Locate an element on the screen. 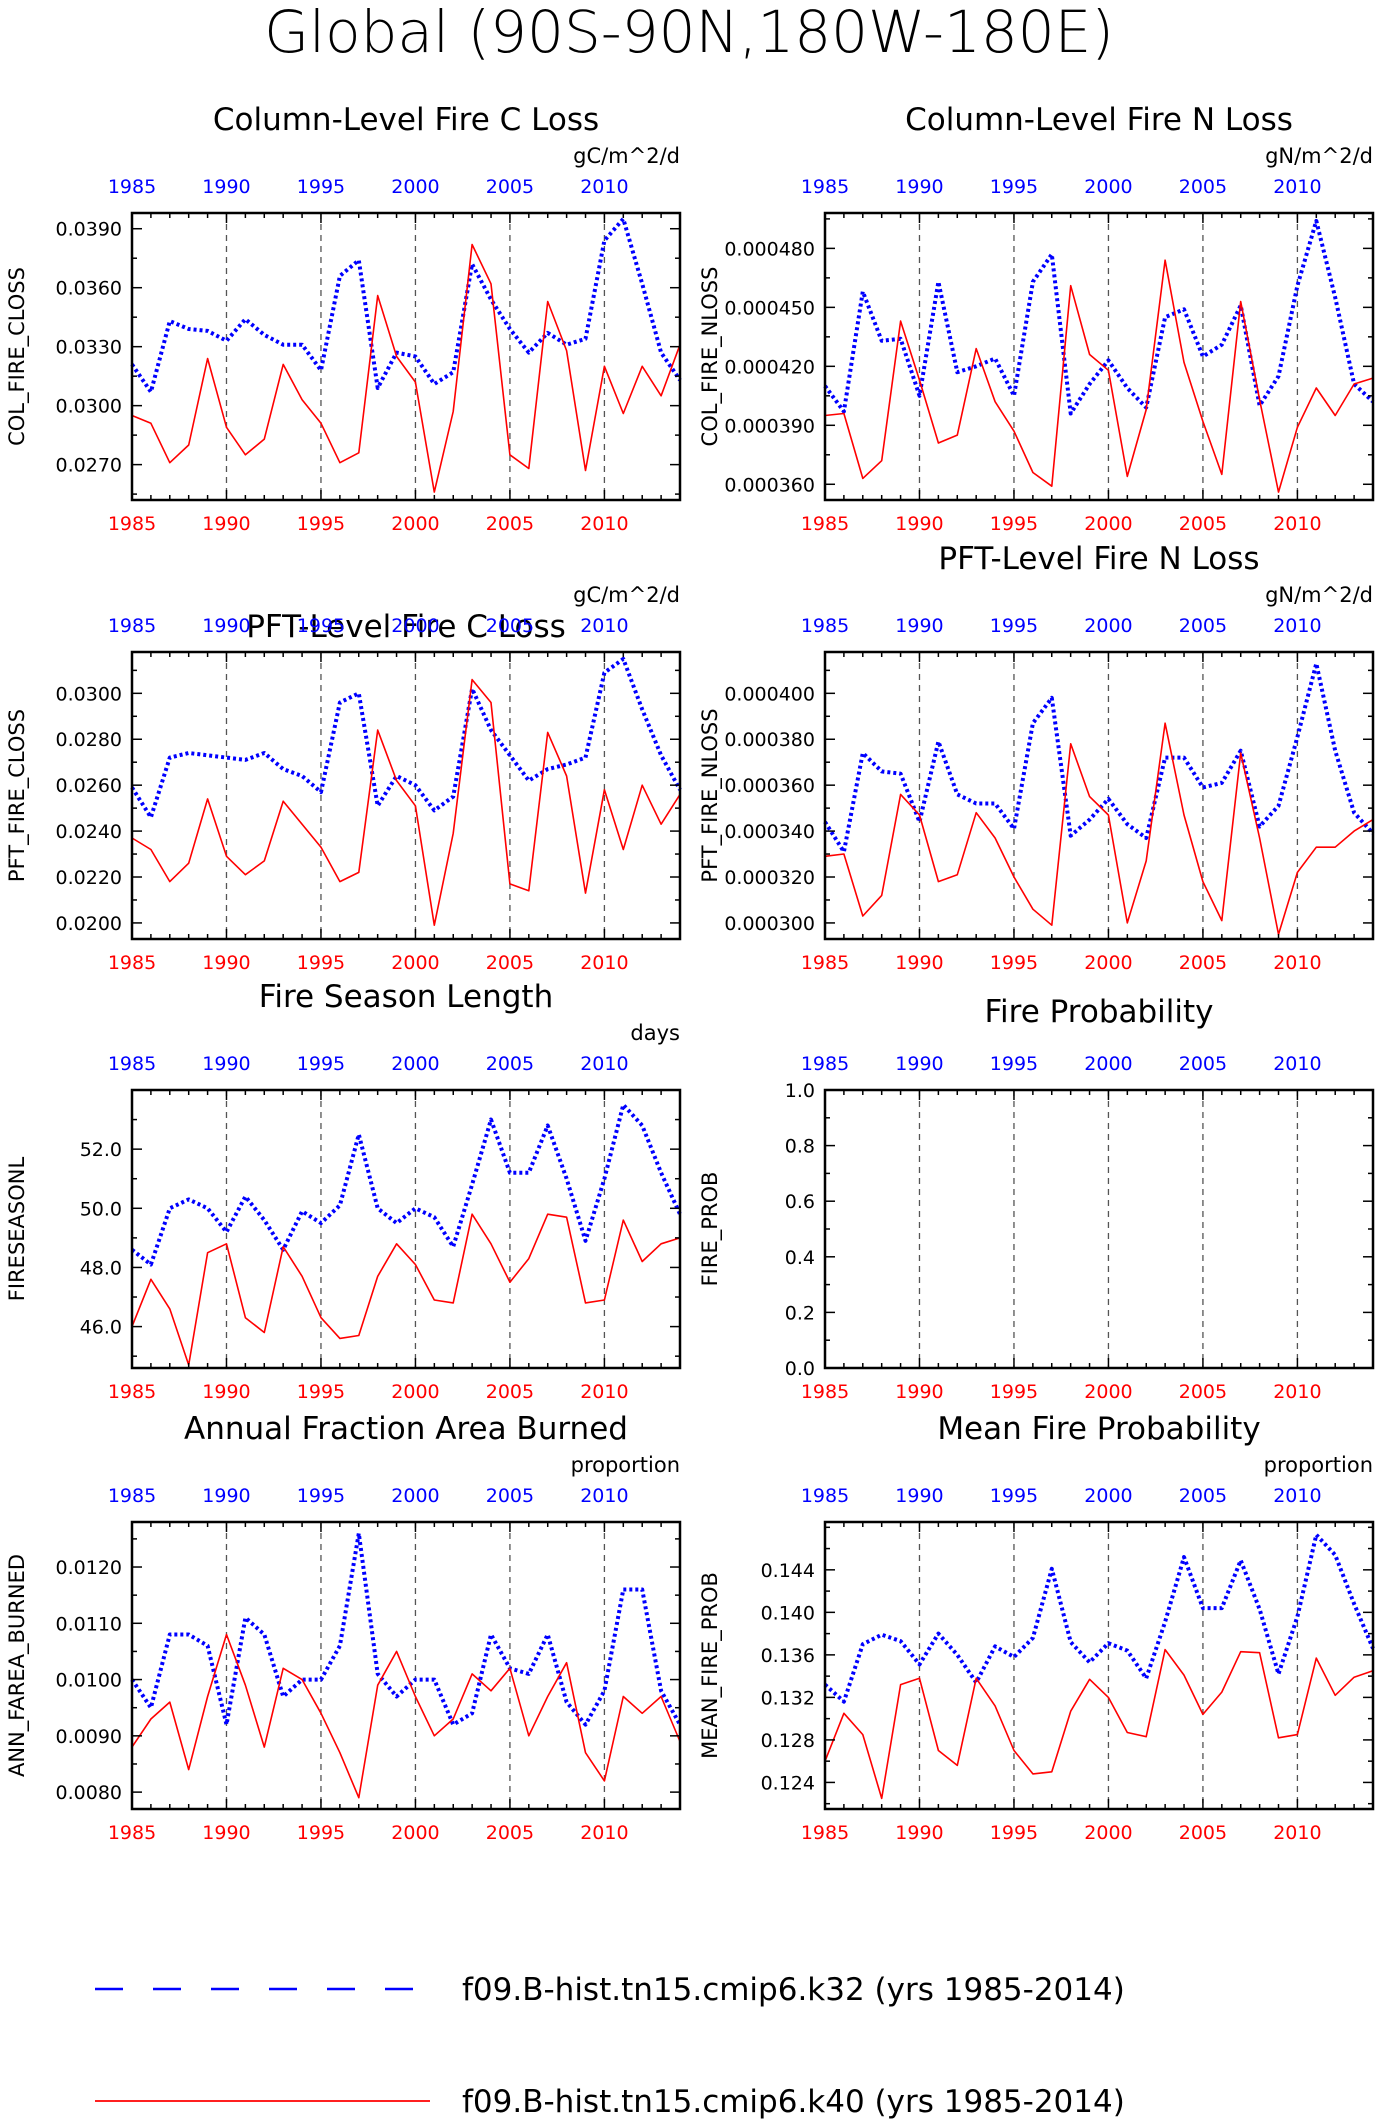 Image resolution: width=1378 pixels, height=2119 pixels. panel-title: Fire Season Length is located at coordinates (406, 997).